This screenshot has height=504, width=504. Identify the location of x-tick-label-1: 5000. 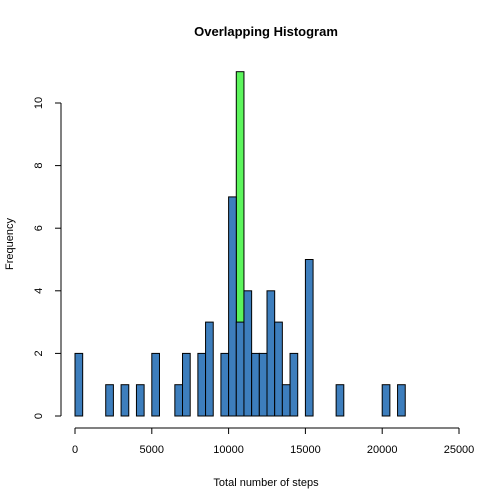
(152, 450).